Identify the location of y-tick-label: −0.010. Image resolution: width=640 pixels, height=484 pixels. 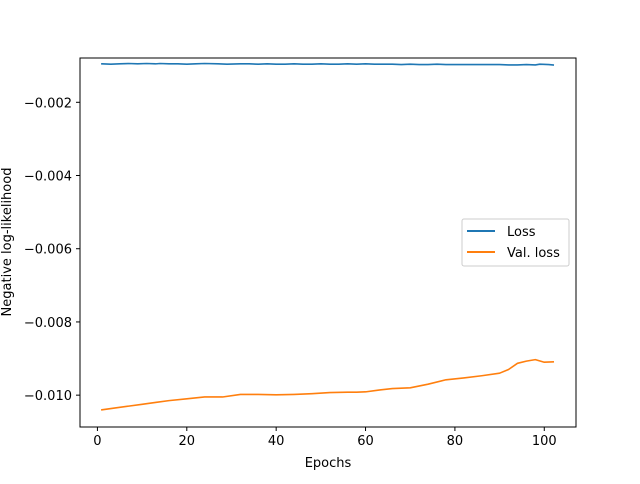
(48, 396).